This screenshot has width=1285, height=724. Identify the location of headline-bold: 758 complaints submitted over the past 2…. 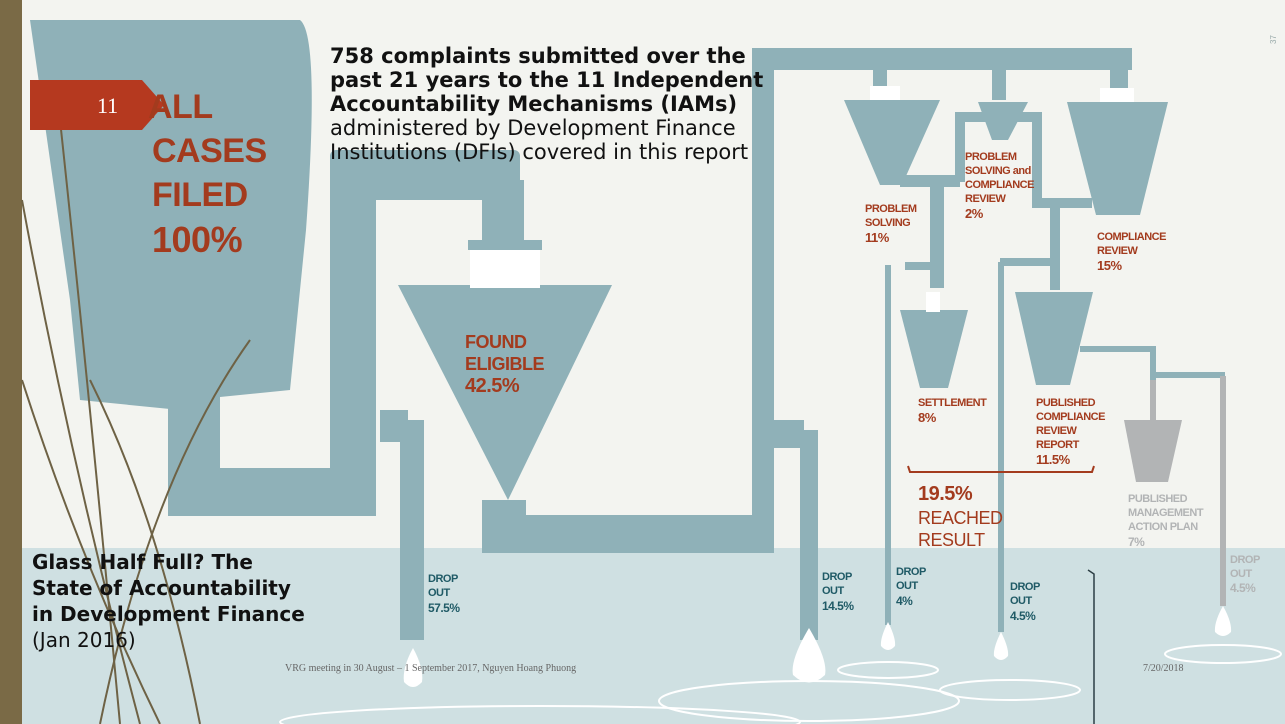
(547, 80).